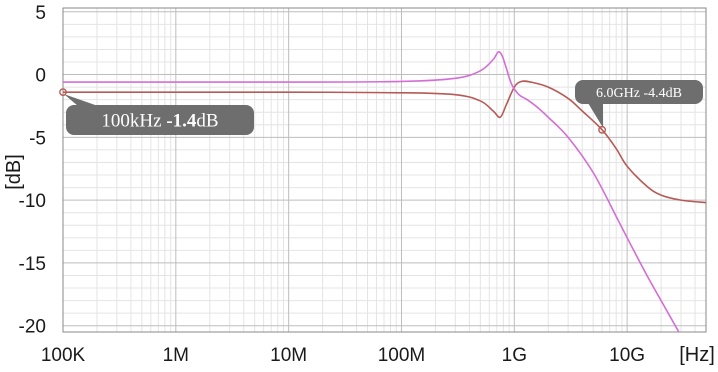 The height and width of the screenshot is (372, 718). What do you see at coordinates (37, 138) in the screenshot?
I see `y-tick-label: -5` at bounding box center [37, 138].